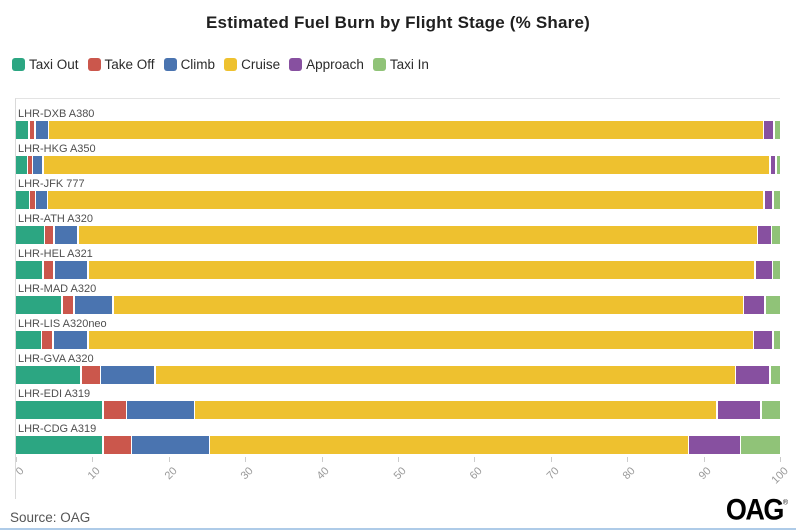  Describe the element at coordinates (261, 64) in the screenshot. I see `legend-label: Cruise` at that location.